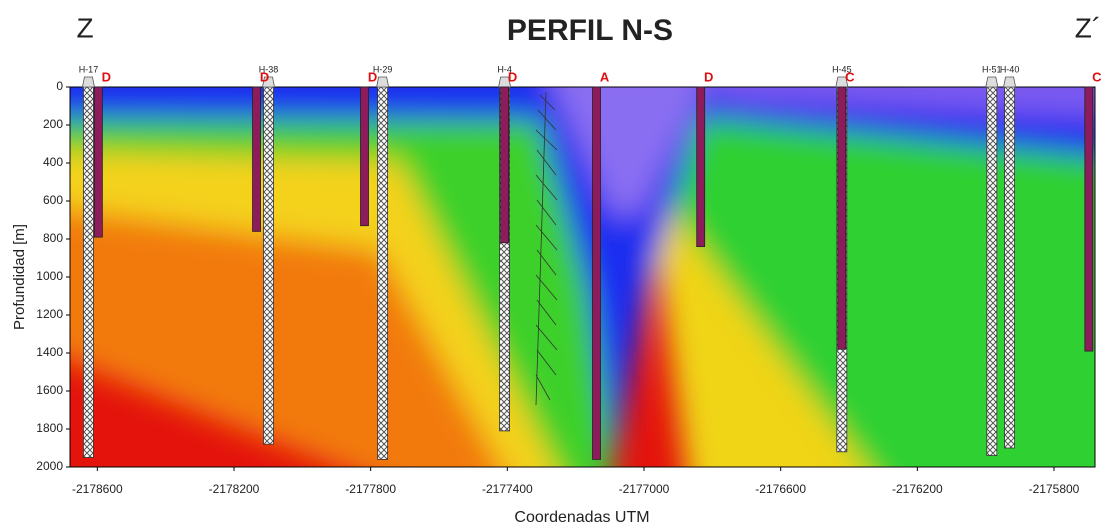 This screenshot has height=531, width=1105. Describe the element at coordinates (53, 124) in the screenshot. I see `y-tick-label: 200` at that location.